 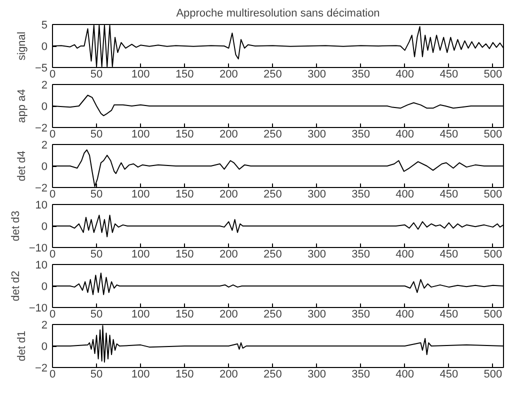 What do you see at coordinates (16, 226) in the screenshot?
I see `y-axis-title: det d3` at bounding box center [16, 226].